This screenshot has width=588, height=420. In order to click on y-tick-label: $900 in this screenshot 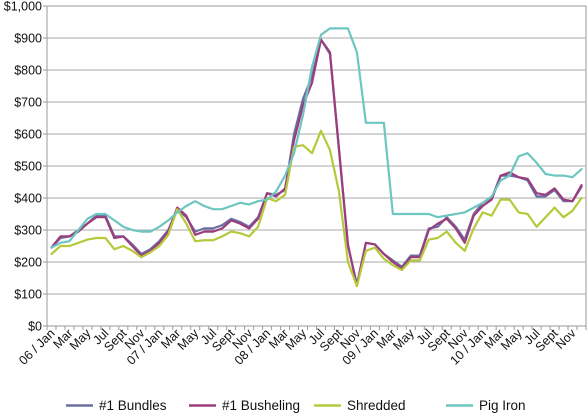, I will do `click(28, 39)`.